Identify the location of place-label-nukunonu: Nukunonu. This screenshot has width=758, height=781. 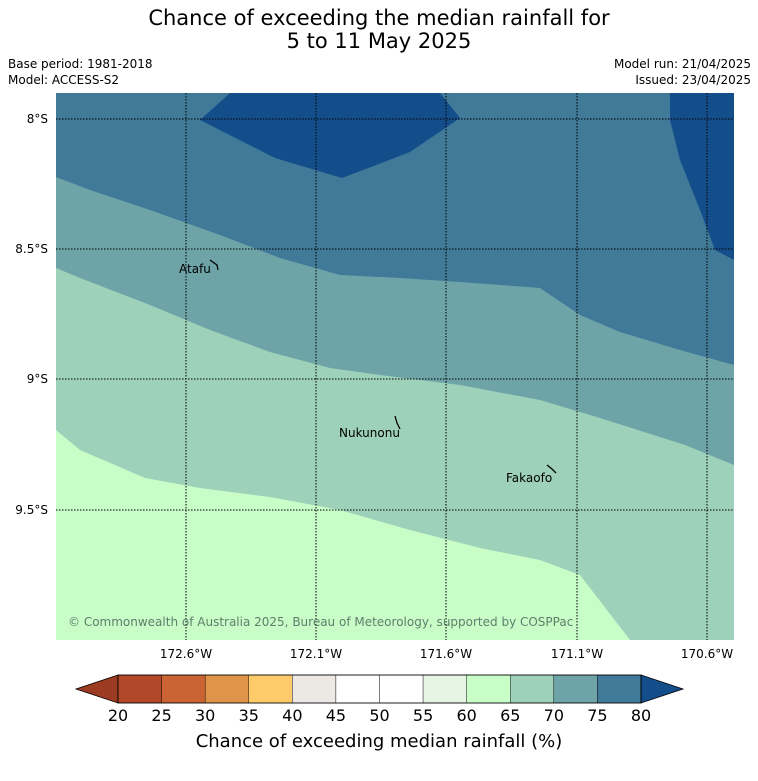
(369, 433).